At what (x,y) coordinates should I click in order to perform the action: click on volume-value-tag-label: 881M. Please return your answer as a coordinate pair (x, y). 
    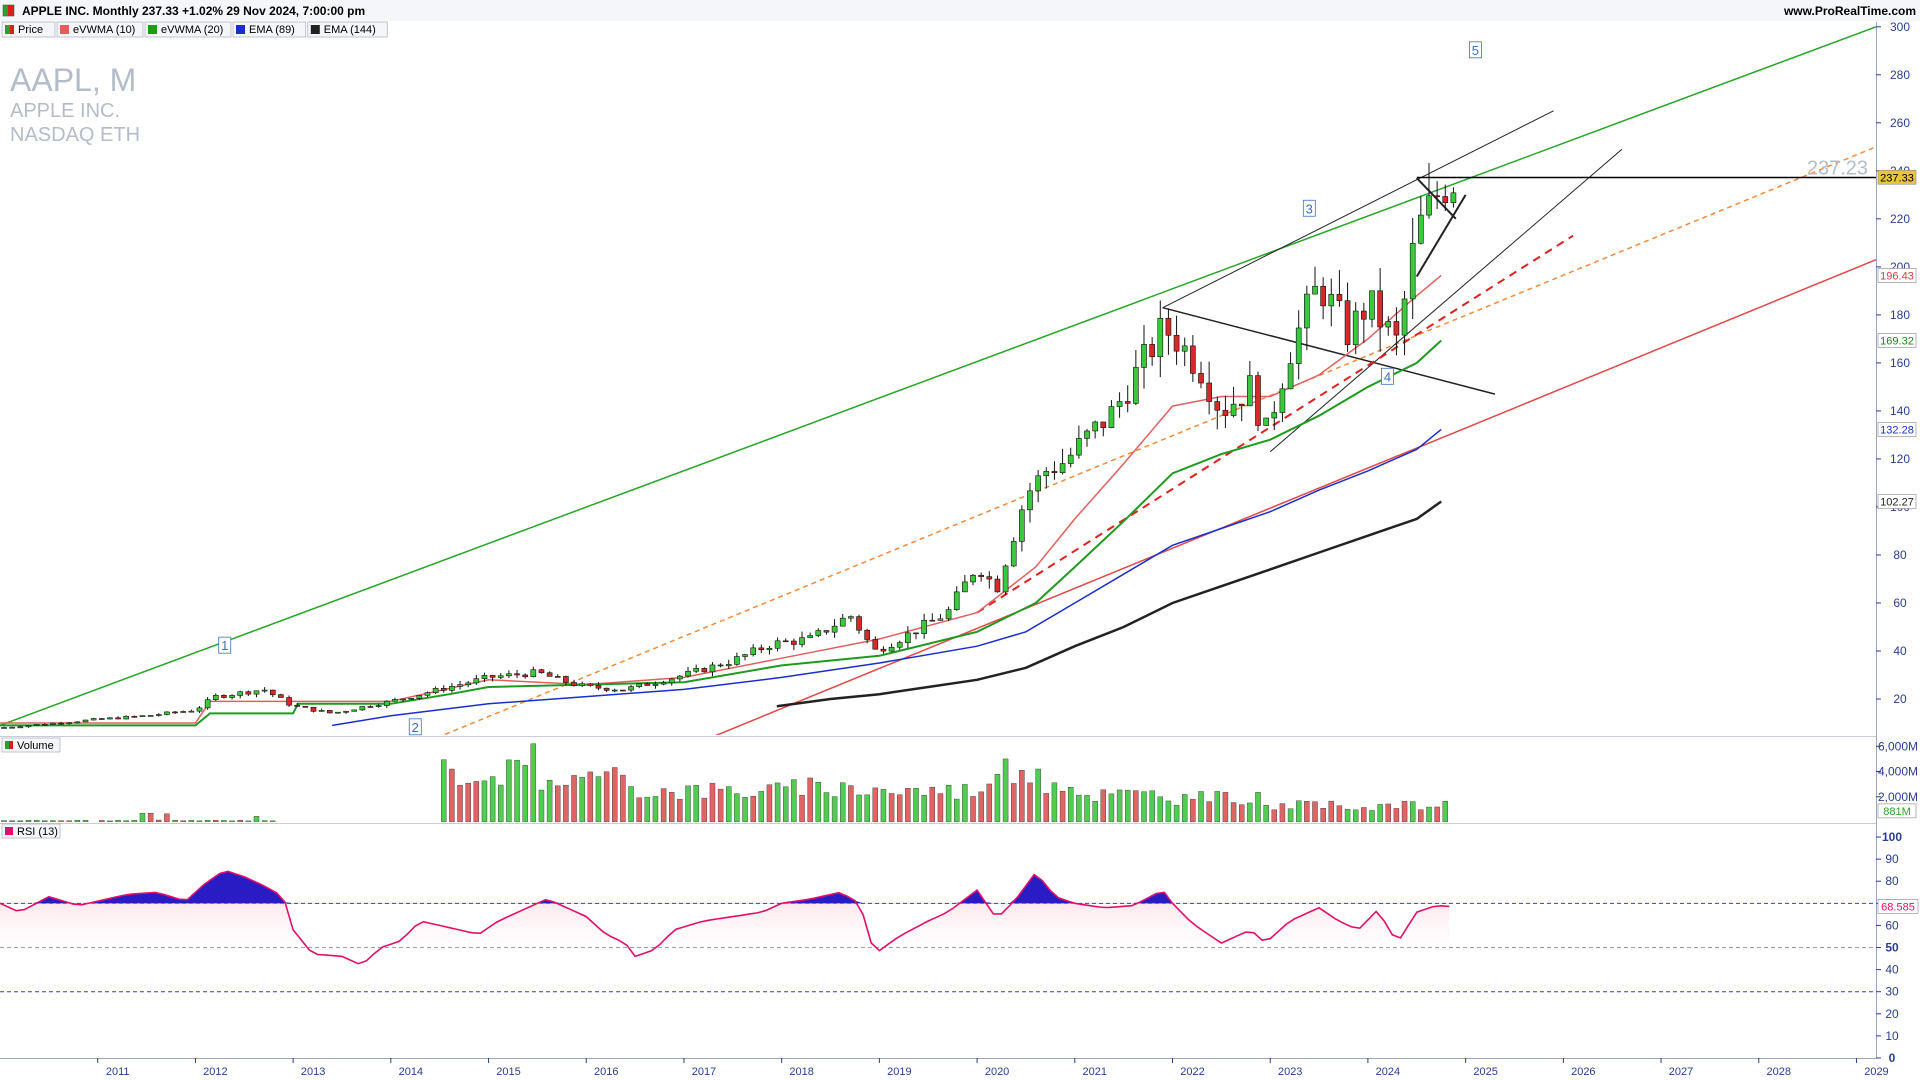
    Looking at the image, I should click on (1897, 812).